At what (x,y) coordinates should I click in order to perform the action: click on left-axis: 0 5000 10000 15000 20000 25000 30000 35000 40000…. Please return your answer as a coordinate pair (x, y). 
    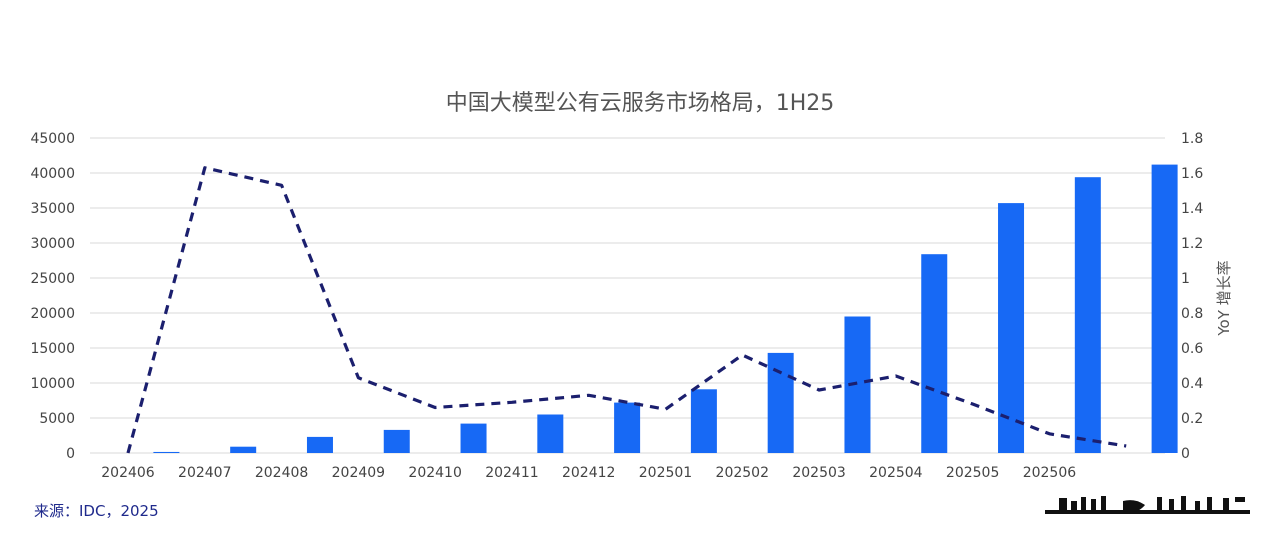
    Looking at the image, I should click on (52, 296).